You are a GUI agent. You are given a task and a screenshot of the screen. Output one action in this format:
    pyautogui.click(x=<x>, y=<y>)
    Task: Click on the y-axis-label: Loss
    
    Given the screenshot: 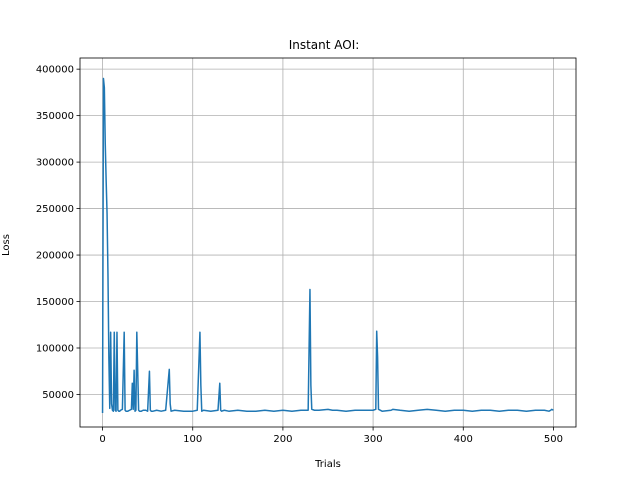 What is the action you would take?
    pyautogui.click(x=6, y=245)
    